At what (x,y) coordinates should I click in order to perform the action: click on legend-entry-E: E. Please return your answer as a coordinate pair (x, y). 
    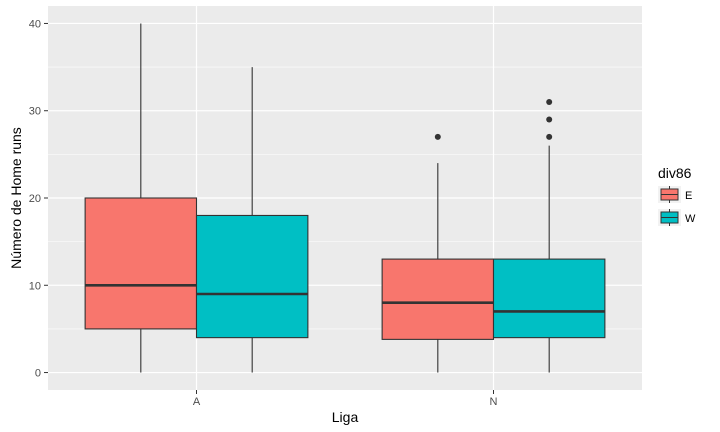
    Looking at the image, I should click on (675, 194).